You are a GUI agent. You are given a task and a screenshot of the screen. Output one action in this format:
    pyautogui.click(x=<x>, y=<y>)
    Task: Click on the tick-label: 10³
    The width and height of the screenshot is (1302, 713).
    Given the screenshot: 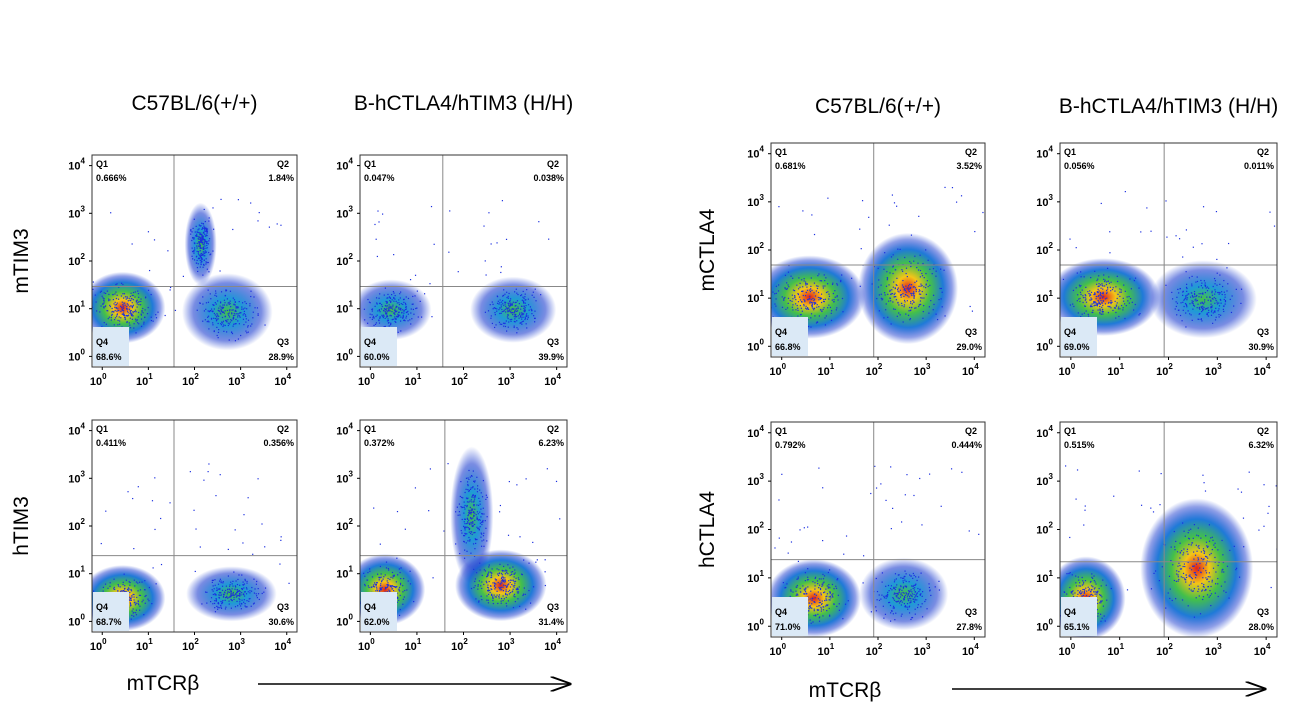 What is the action you would take?
    pyautogui.click(x=755, y=480)
    